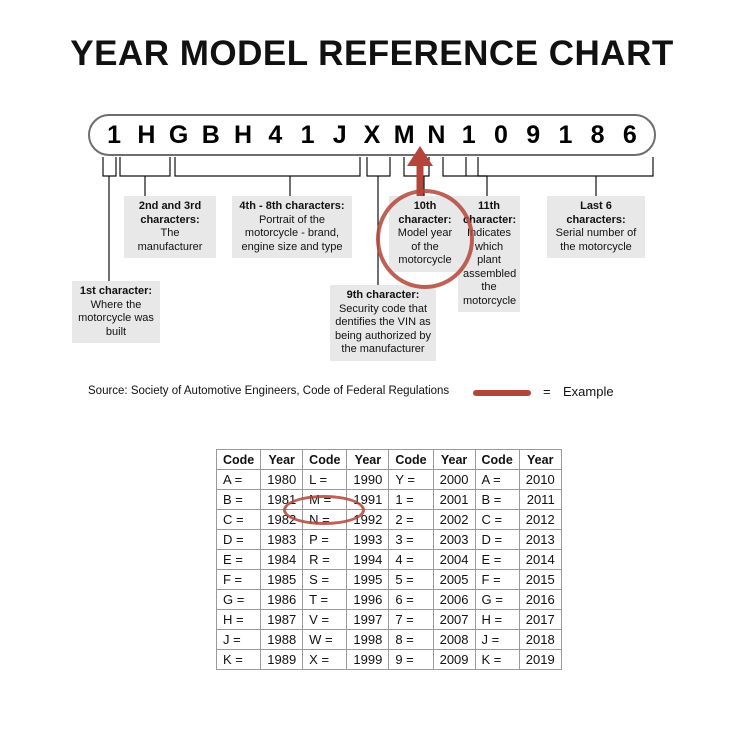  I want to click on column-header-year-3: Year, so click(454, 459).